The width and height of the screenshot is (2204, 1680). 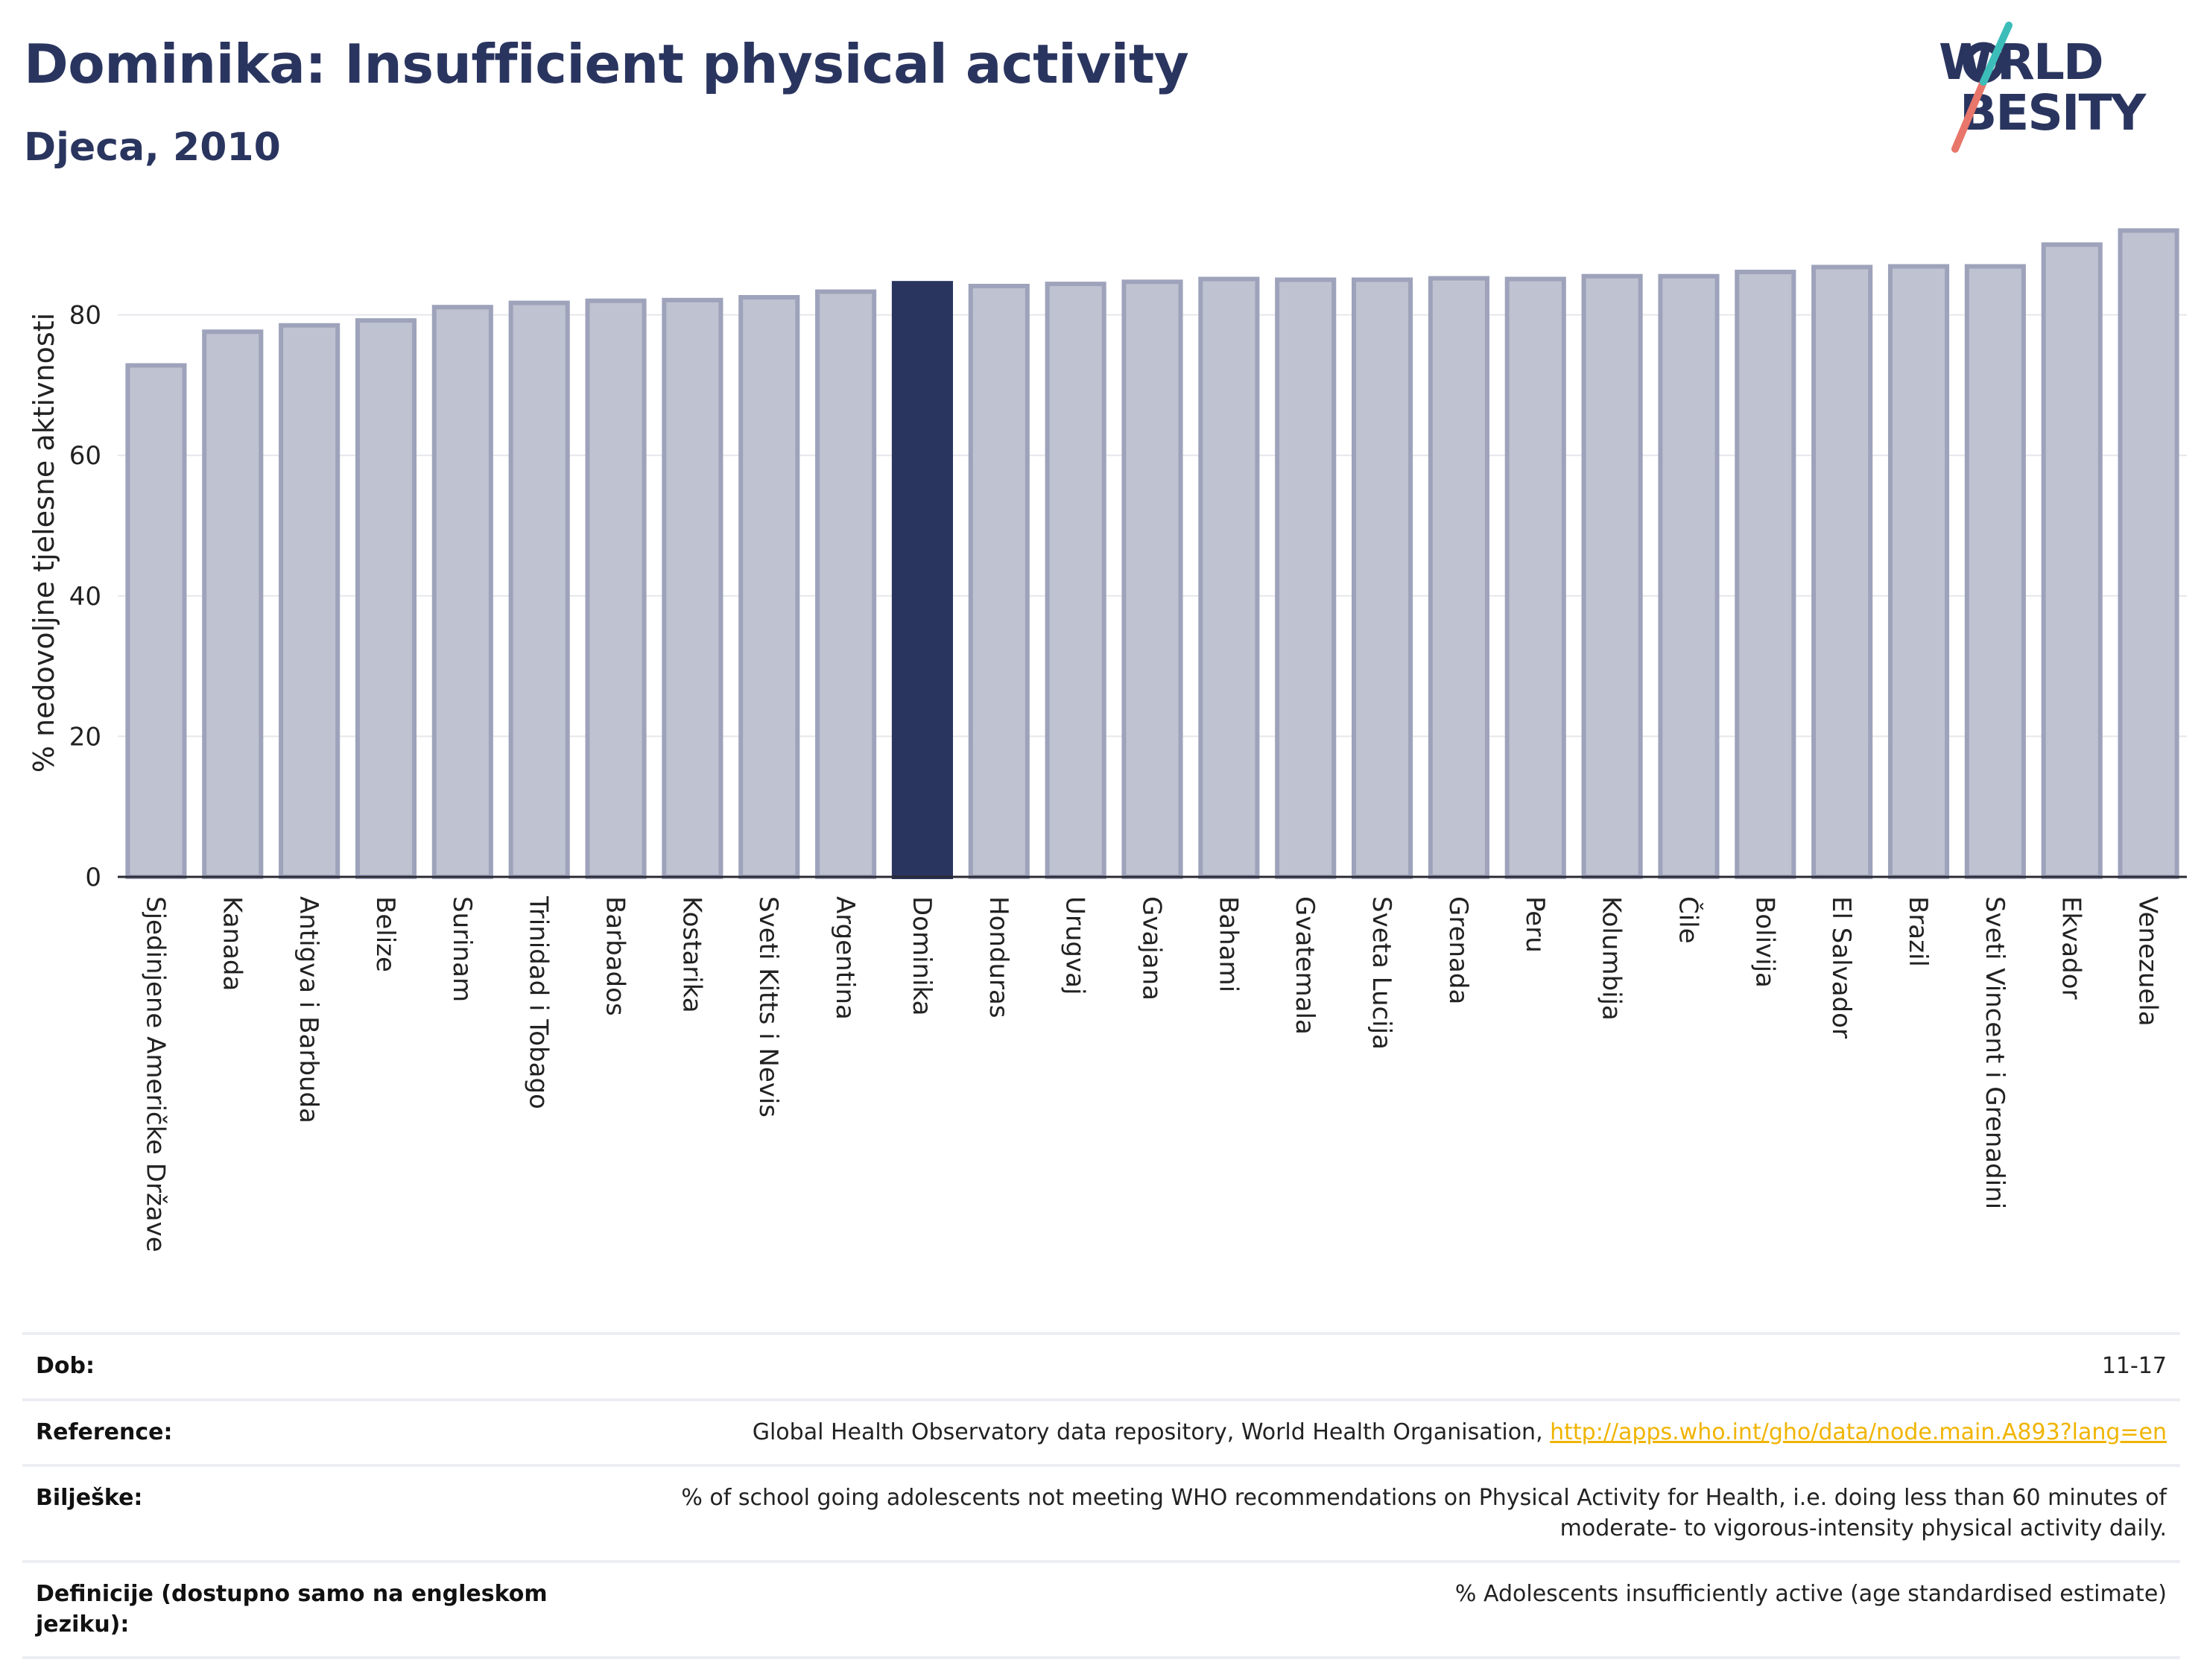 I want to click on meta-row-age: Dob: 11-17, so click(x=1101, y=1366).